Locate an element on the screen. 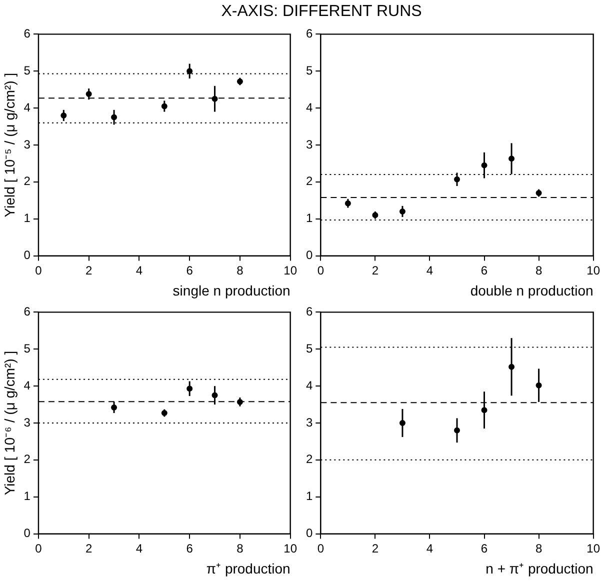  chart-title: X-AXIS: DIFFERENT RUNS is located at coordinates (321, 12).